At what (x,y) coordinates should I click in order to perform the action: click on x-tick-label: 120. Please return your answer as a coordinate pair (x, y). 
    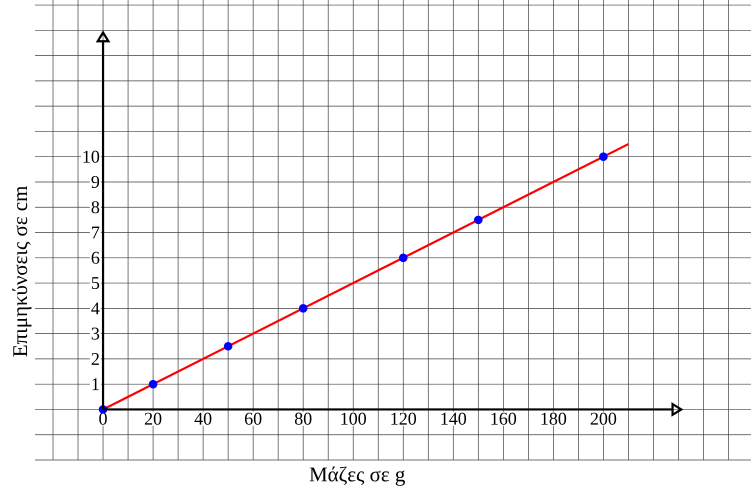
    Looking at the image, I should click on (403, 418).